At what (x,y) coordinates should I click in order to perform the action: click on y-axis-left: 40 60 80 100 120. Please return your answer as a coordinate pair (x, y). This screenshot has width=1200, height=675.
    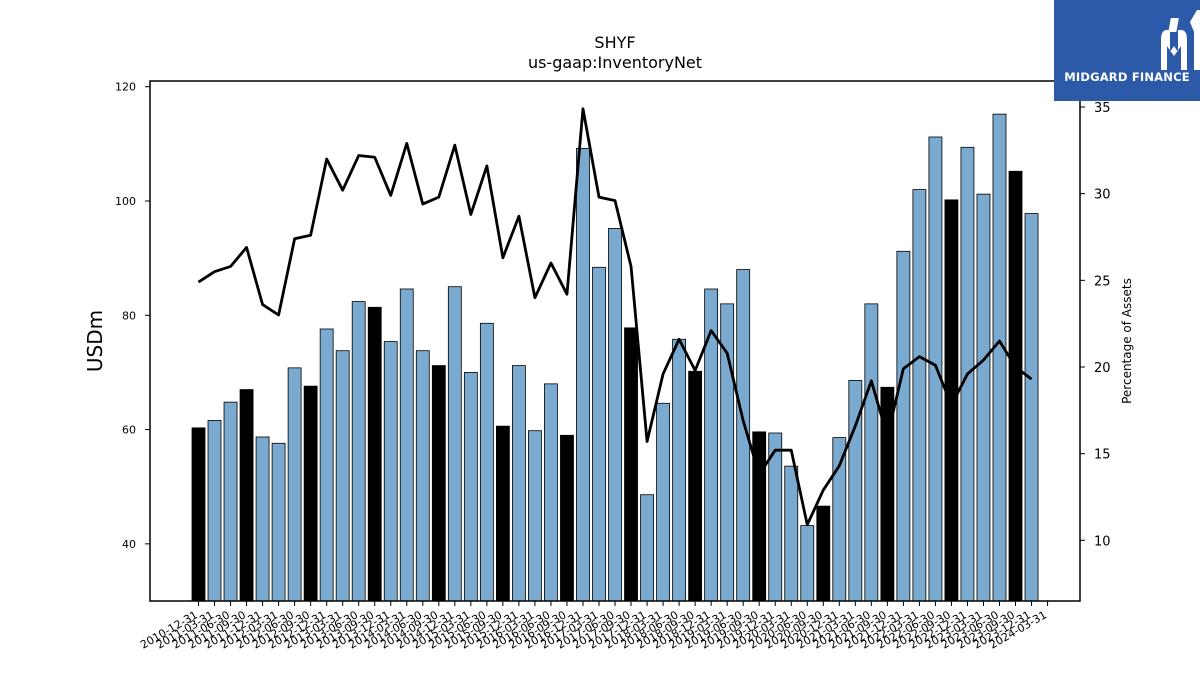
    Looking at the image, I should click on (132, 316).